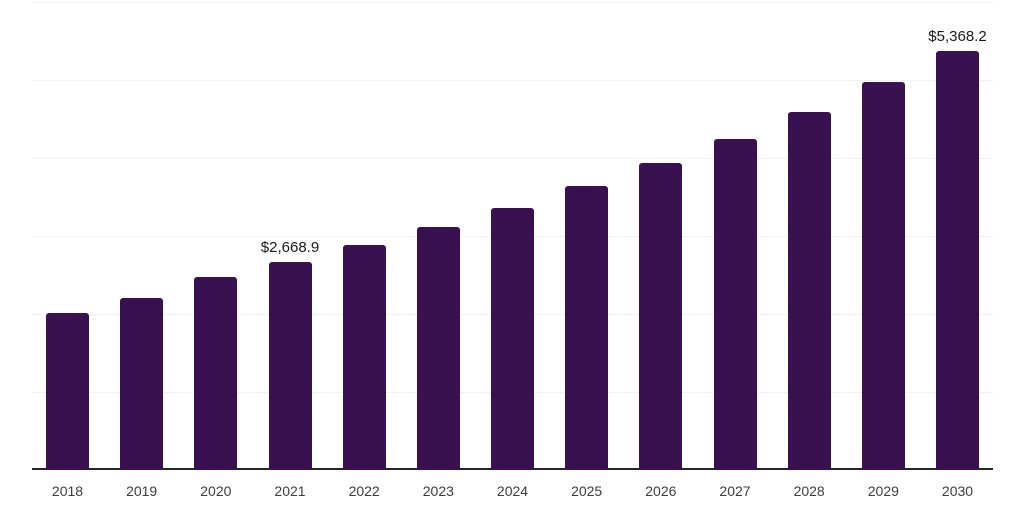  What do you see at coordinates (290, 247) in the screenshot?
I see `bar-value-label-2021: $2,668.9` at bounding box center [290, 247].